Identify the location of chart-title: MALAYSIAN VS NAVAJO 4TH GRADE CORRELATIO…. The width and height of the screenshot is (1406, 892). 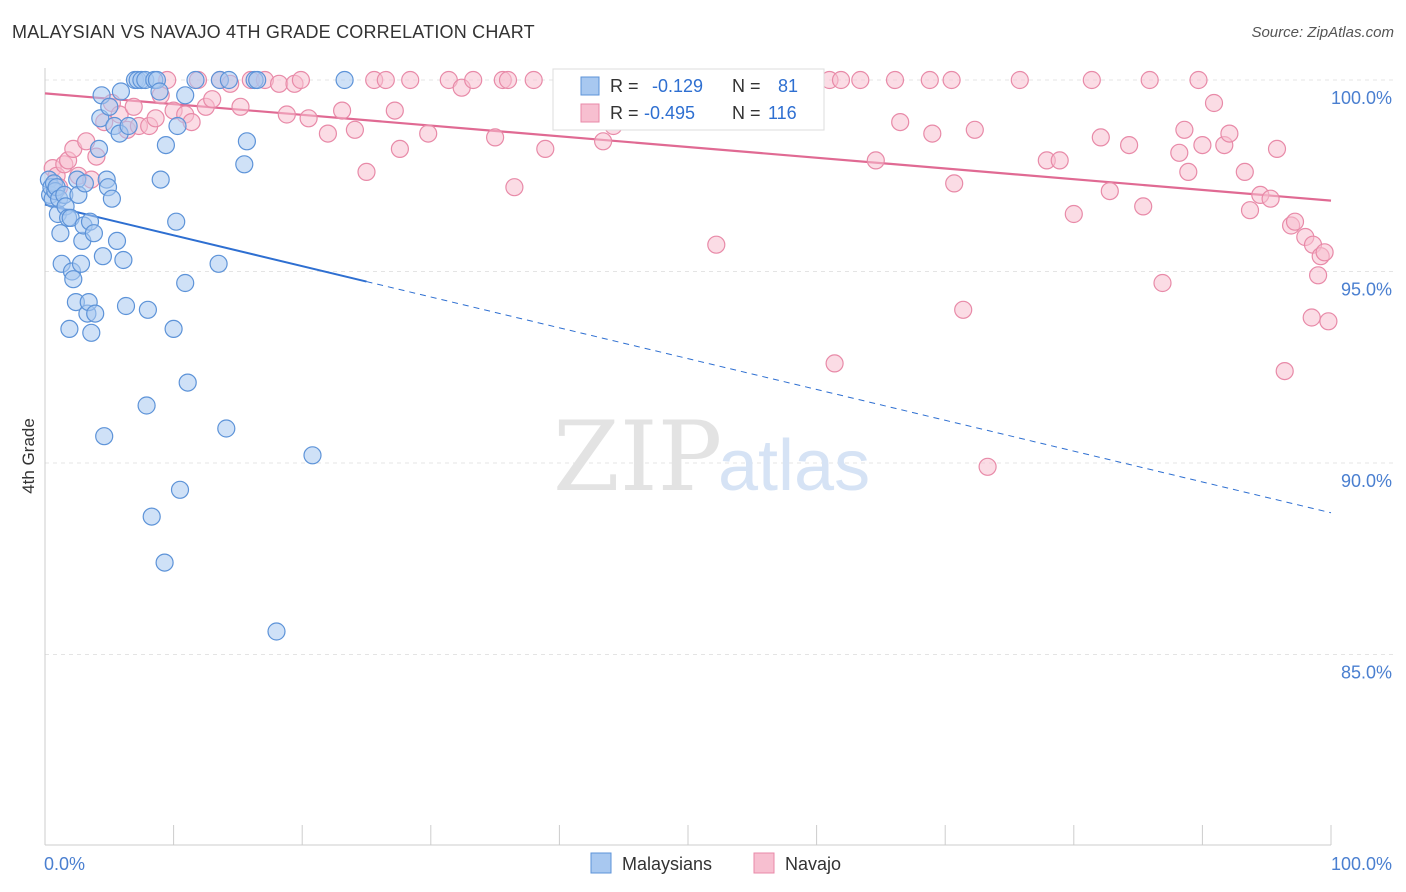
(273, 32).